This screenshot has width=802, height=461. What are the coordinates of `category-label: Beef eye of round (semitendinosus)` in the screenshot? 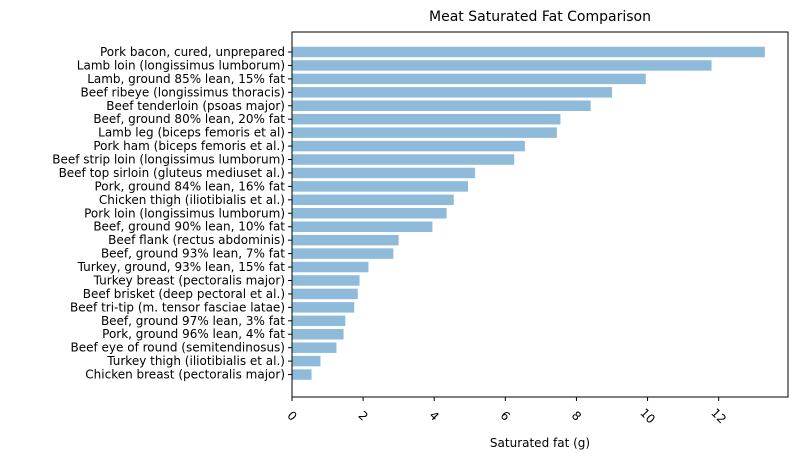 It's located at (178, 348).